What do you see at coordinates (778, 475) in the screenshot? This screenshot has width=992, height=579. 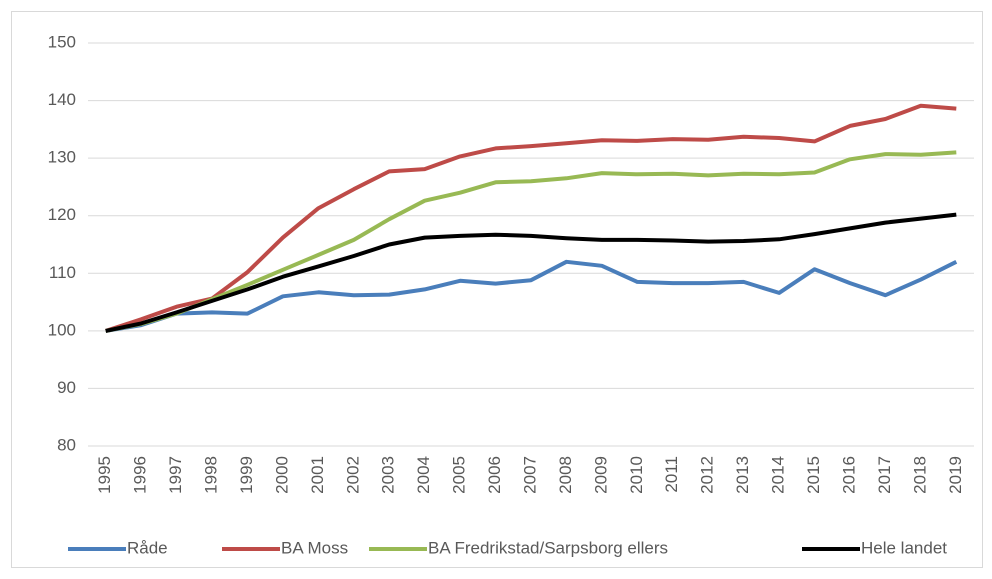 I see `x-tick-label: 2014` at bounding box center [778, 475].